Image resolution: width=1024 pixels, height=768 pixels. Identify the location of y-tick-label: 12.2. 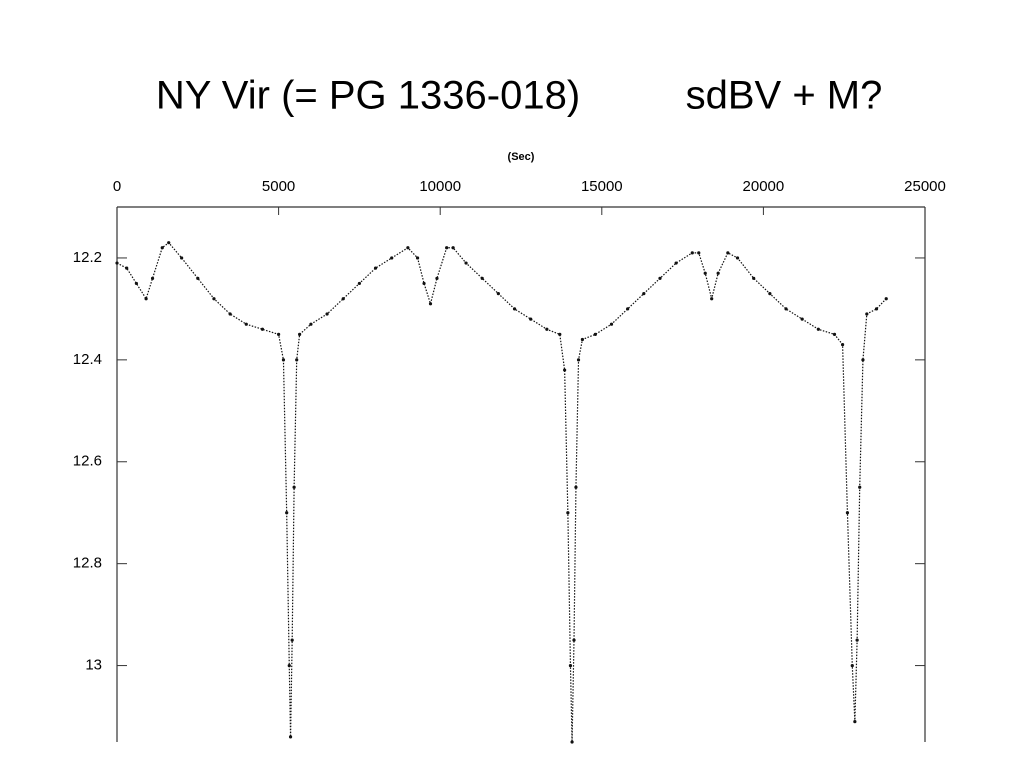
(87, 257).